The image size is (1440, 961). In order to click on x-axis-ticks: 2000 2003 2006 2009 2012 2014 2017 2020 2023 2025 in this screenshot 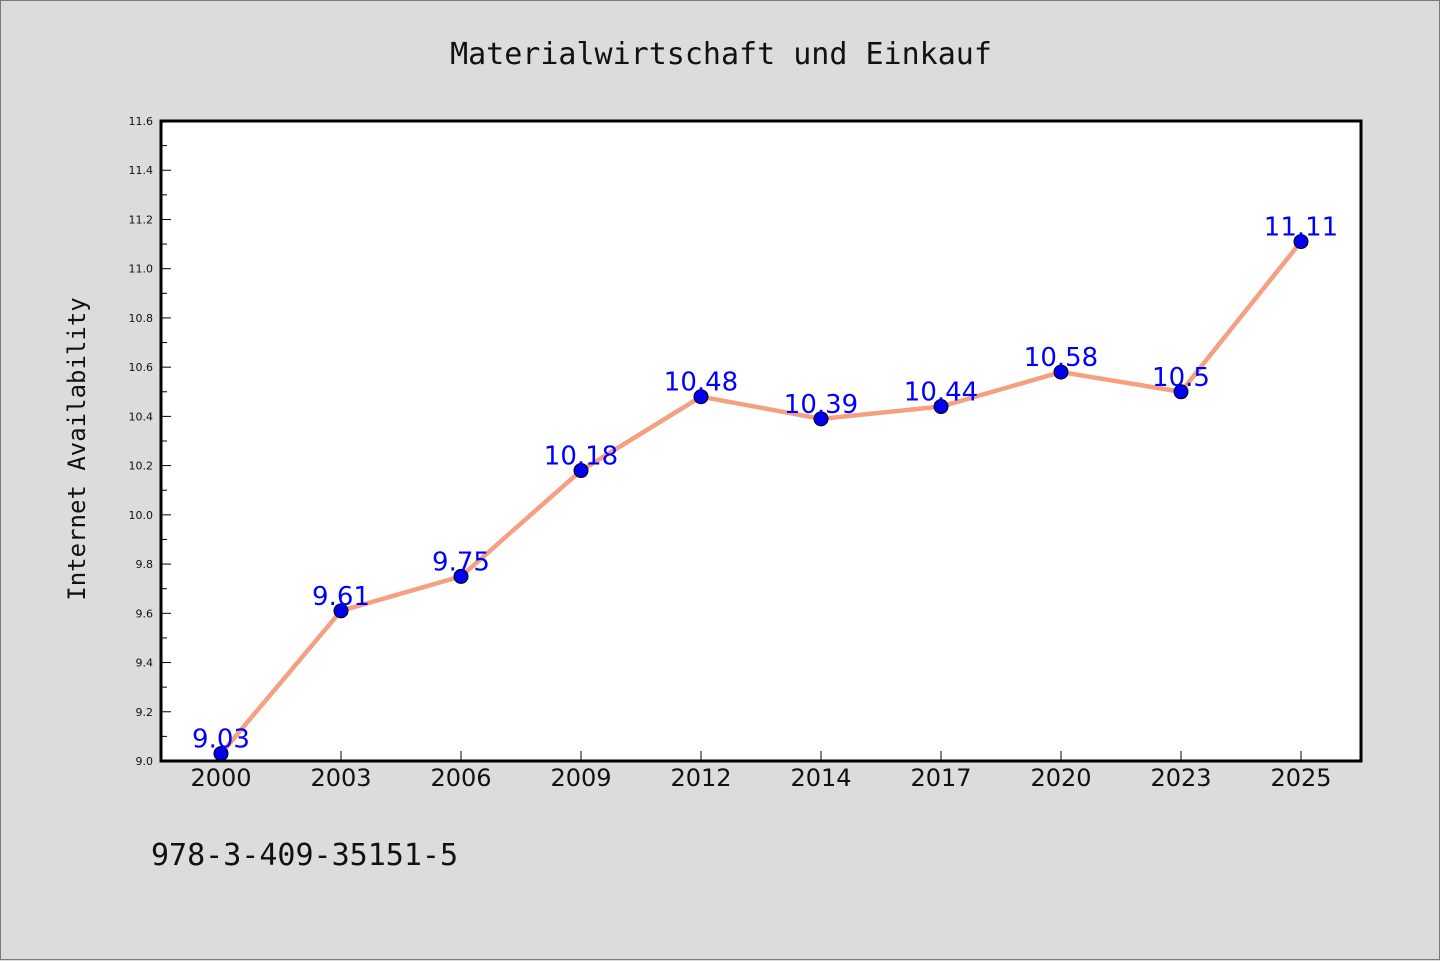, I will do `click(761, 771)`.